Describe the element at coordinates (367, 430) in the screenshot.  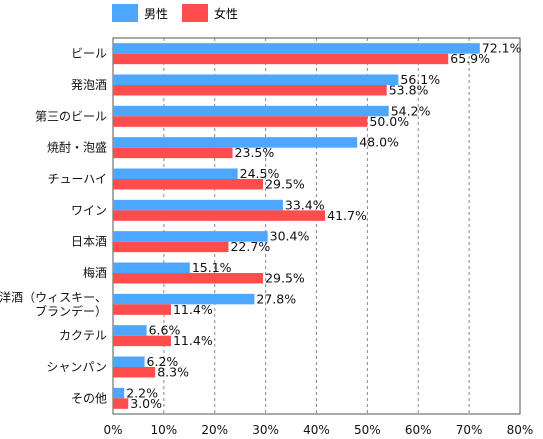
I see `x-tick-label: 50%` at that location.